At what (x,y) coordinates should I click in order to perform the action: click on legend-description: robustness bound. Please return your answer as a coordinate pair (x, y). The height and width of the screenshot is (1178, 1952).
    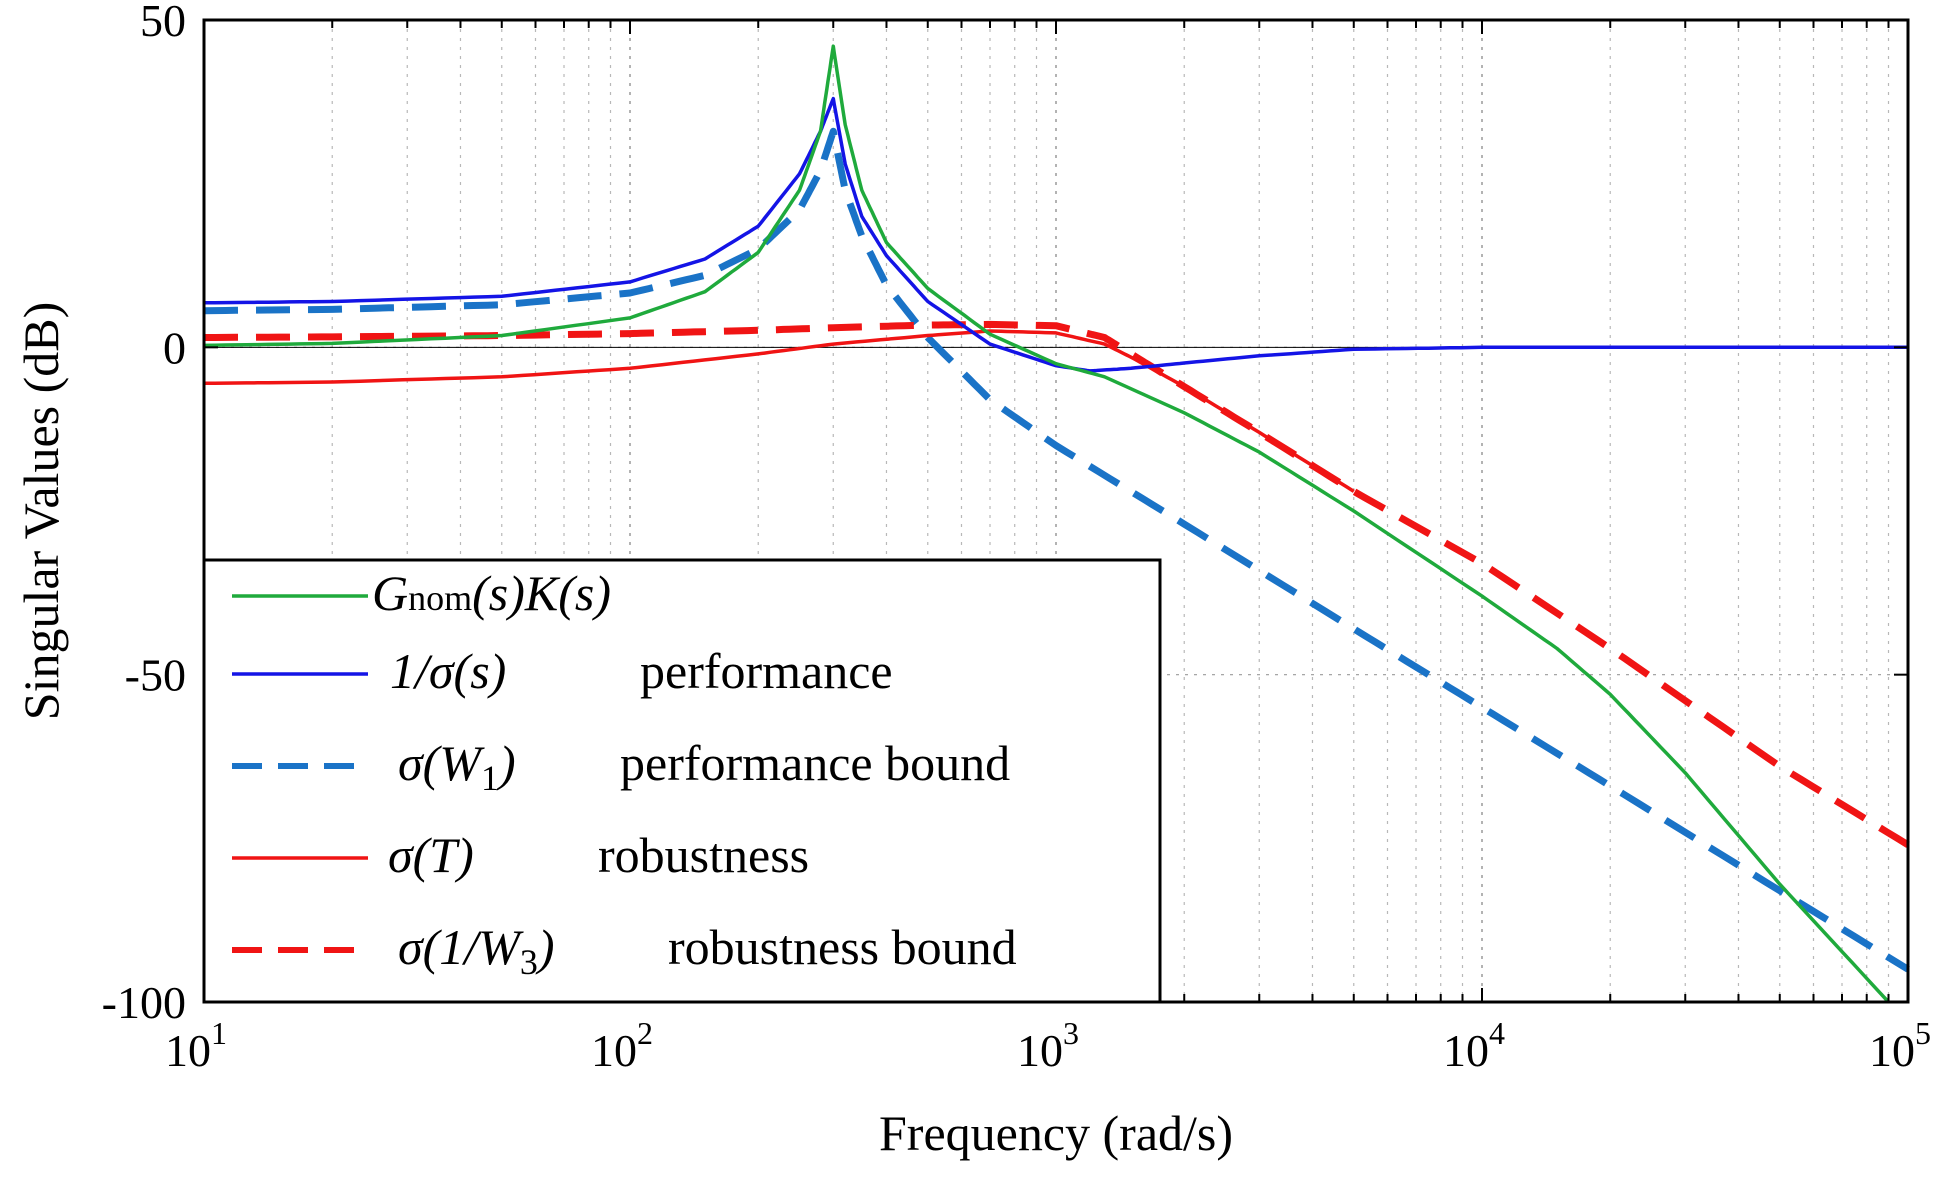
    Looking at the image, I should click on (842, 947).